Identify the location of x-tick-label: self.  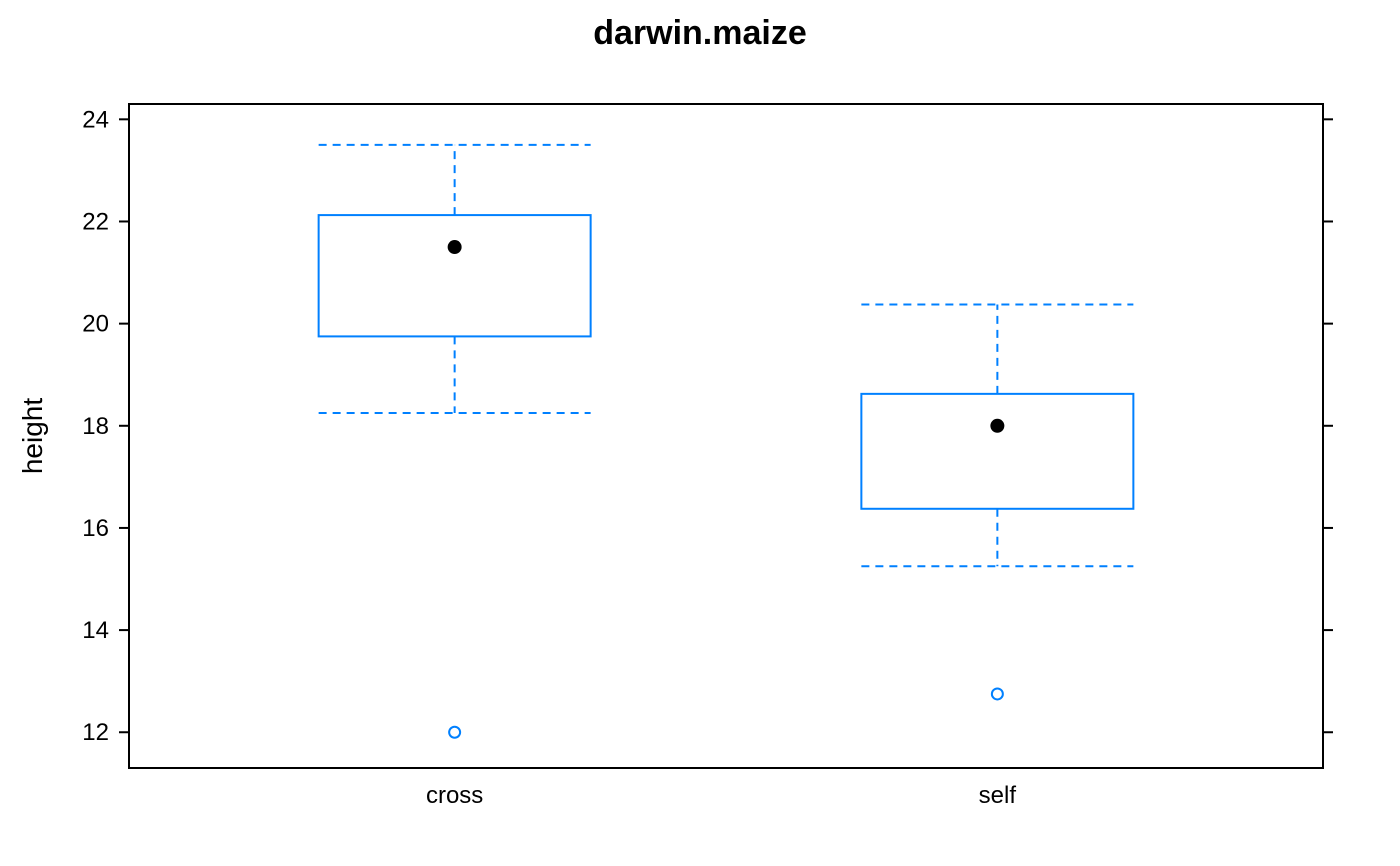
(998, 795).